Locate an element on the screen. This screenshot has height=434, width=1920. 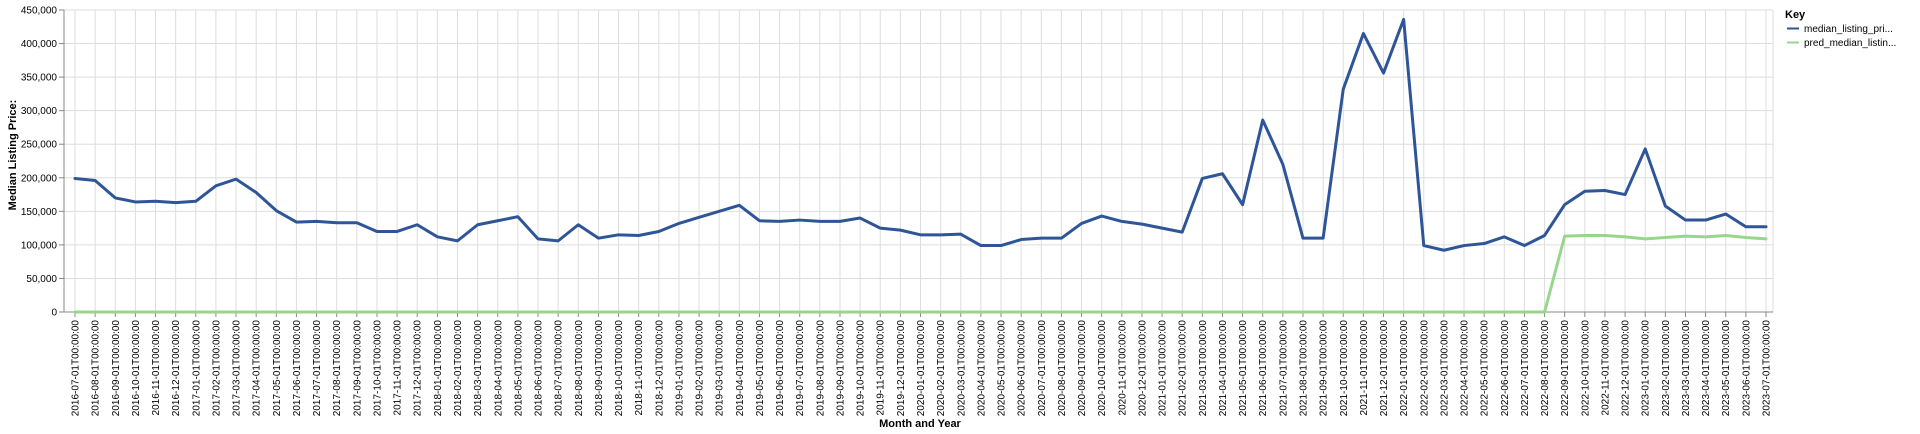
x-tick-label: 2017-09-01T00:00:00 is located at coordinates (357, 368).